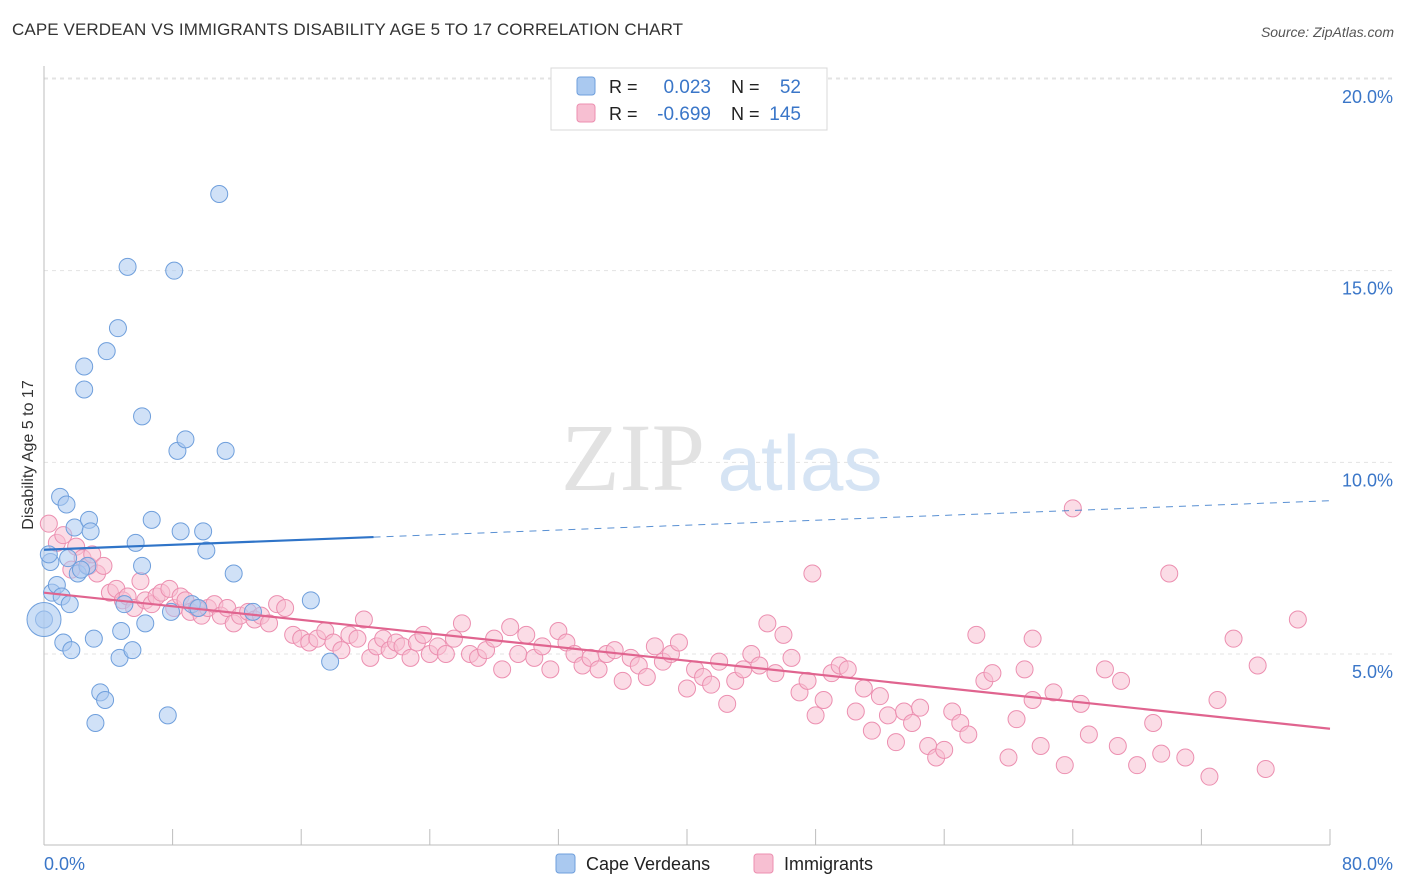 This screenshot has height=892, width=1406. What do you see at coordinates (1367, 289) in the screenshot?
I see `y-tick-label-2: 15.0%` at bounding box center [1367, 289].